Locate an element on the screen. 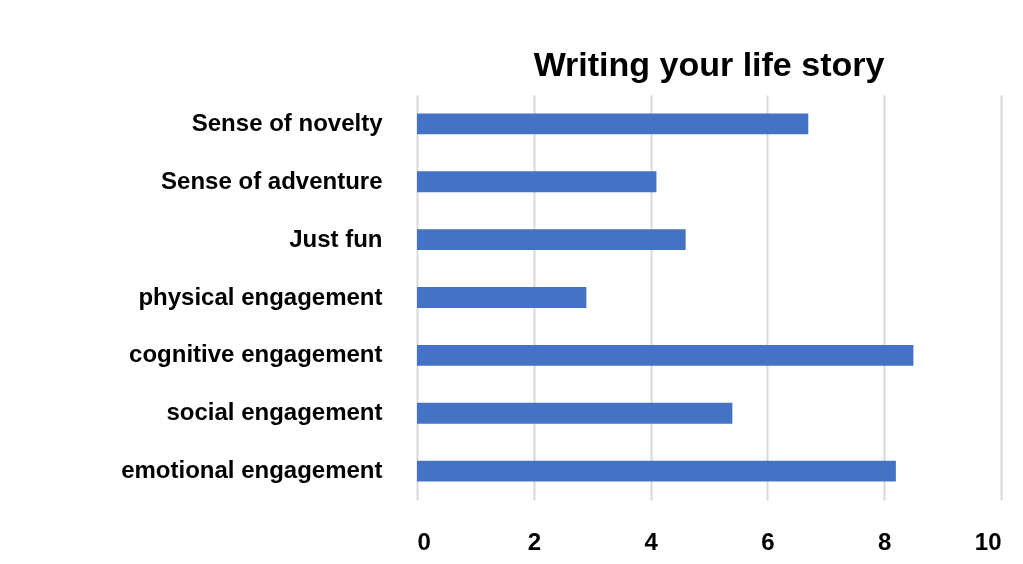 This screenshot has height=564, width=1023. y-tick-label: physical engagement is located at coordinates (260, 296).